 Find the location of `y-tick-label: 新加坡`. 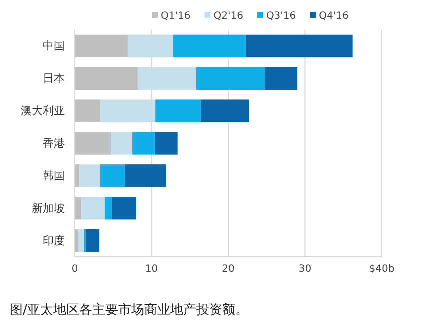

y-tick-label: 新加坡 is located at coordinates (48, 208).